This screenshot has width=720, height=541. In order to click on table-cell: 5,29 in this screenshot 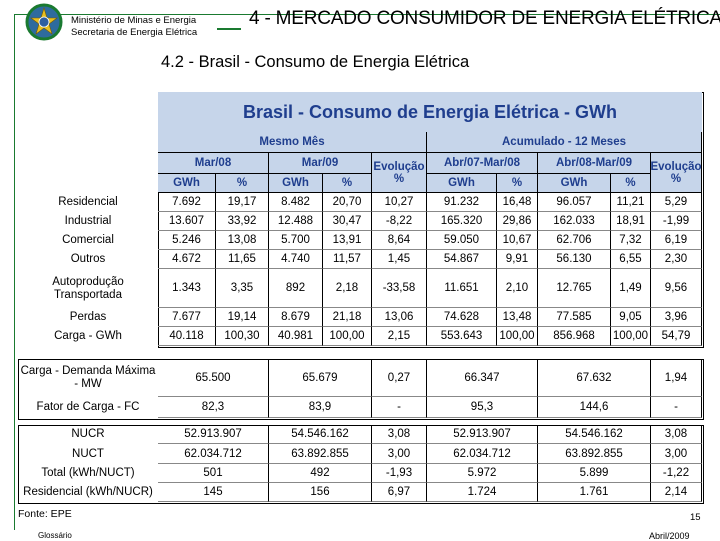, I will do `click(676, 202)`.